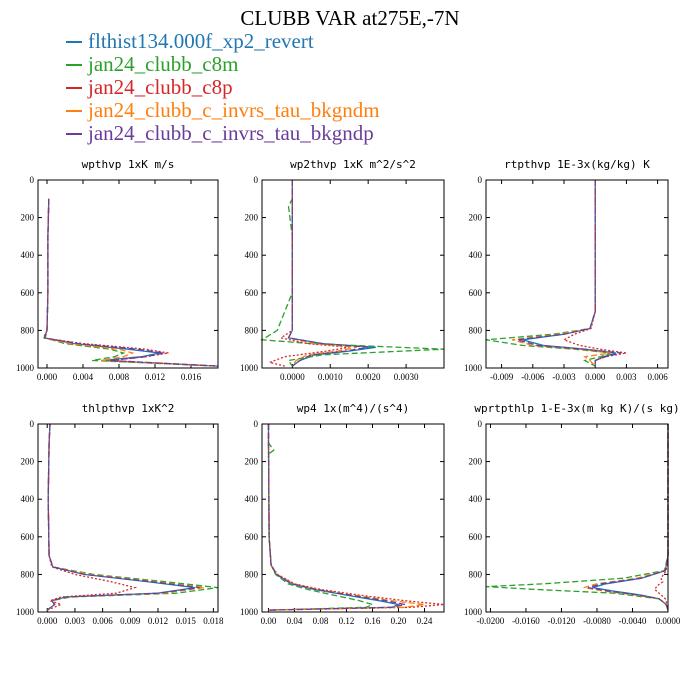 The width and height of the screenshot is (700, 700). What do you see at coordinates (191, 377) in the screenshot?
I see `x-tick-label: 0.016` at bounding box center [191, 377].